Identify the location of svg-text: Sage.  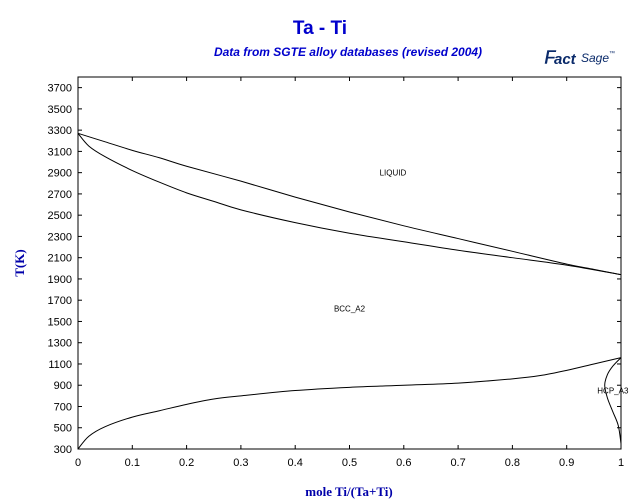
(595, 58).